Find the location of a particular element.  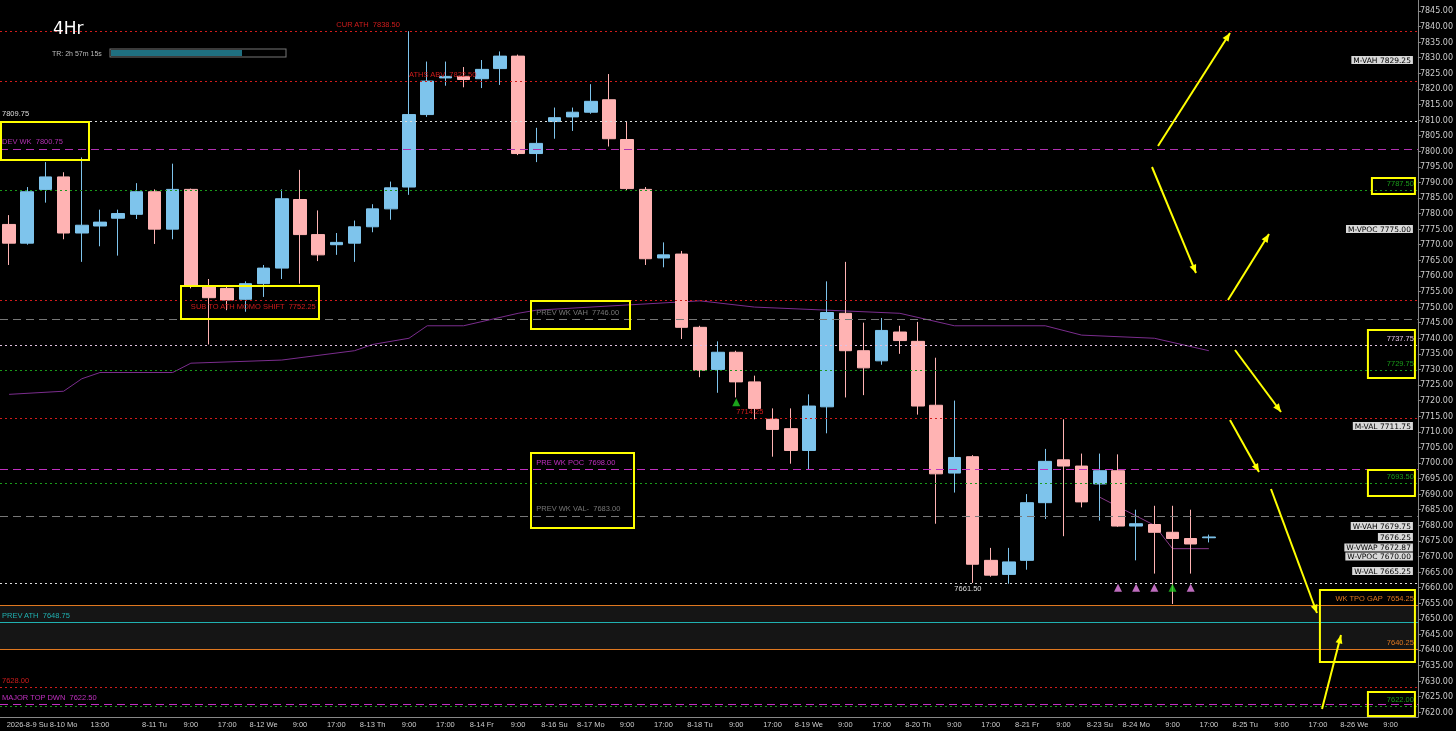

y-tick-label: 7660.00 is located at coordinates (1436, 588).